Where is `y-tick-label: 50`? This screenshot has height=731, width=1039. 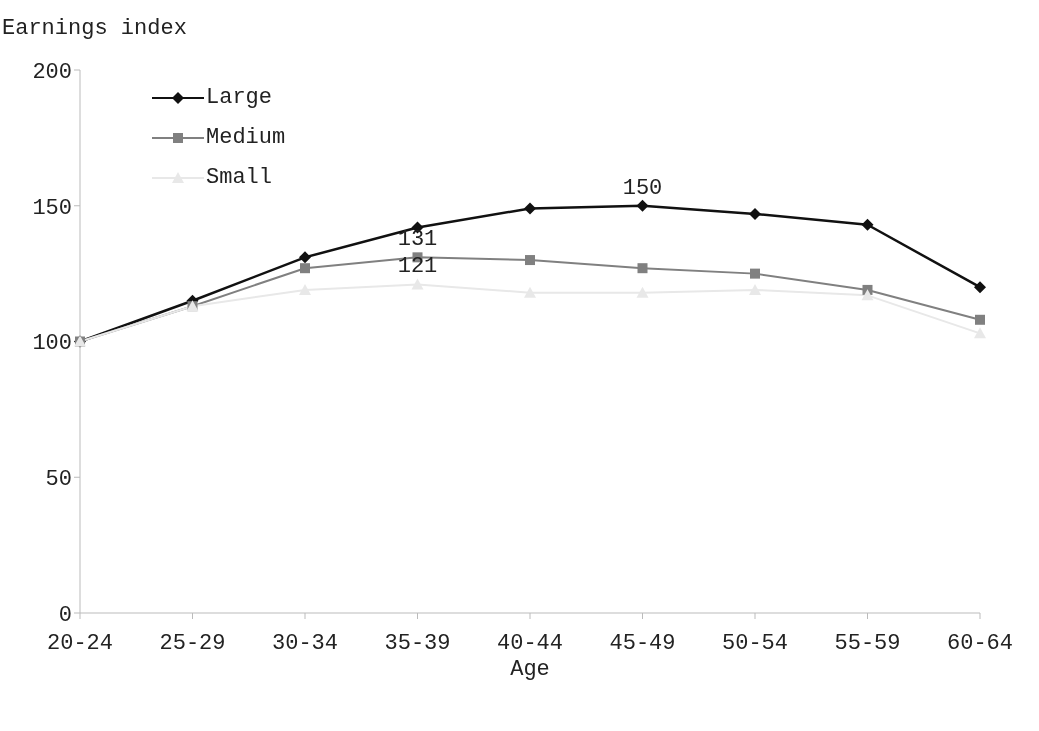 y-tick-label: 50 is located at coordinates (58, 480).